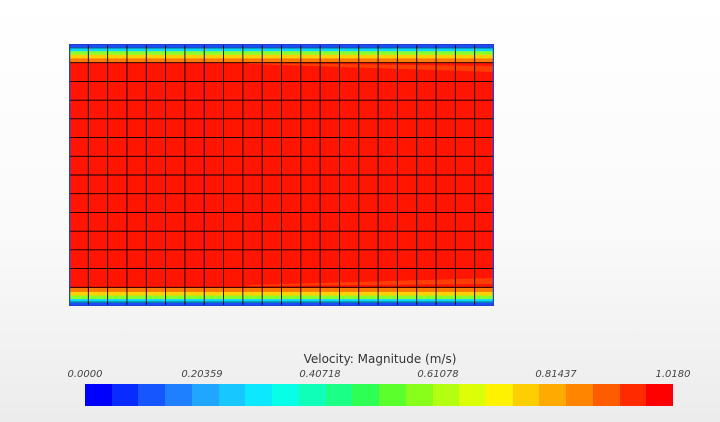 This screenshot has height=422, width=720. What do you see at coordinates (320, 374) in the screenshot?
I see `legend-tick-label: 0.40718` at bounding box center [320, 374].